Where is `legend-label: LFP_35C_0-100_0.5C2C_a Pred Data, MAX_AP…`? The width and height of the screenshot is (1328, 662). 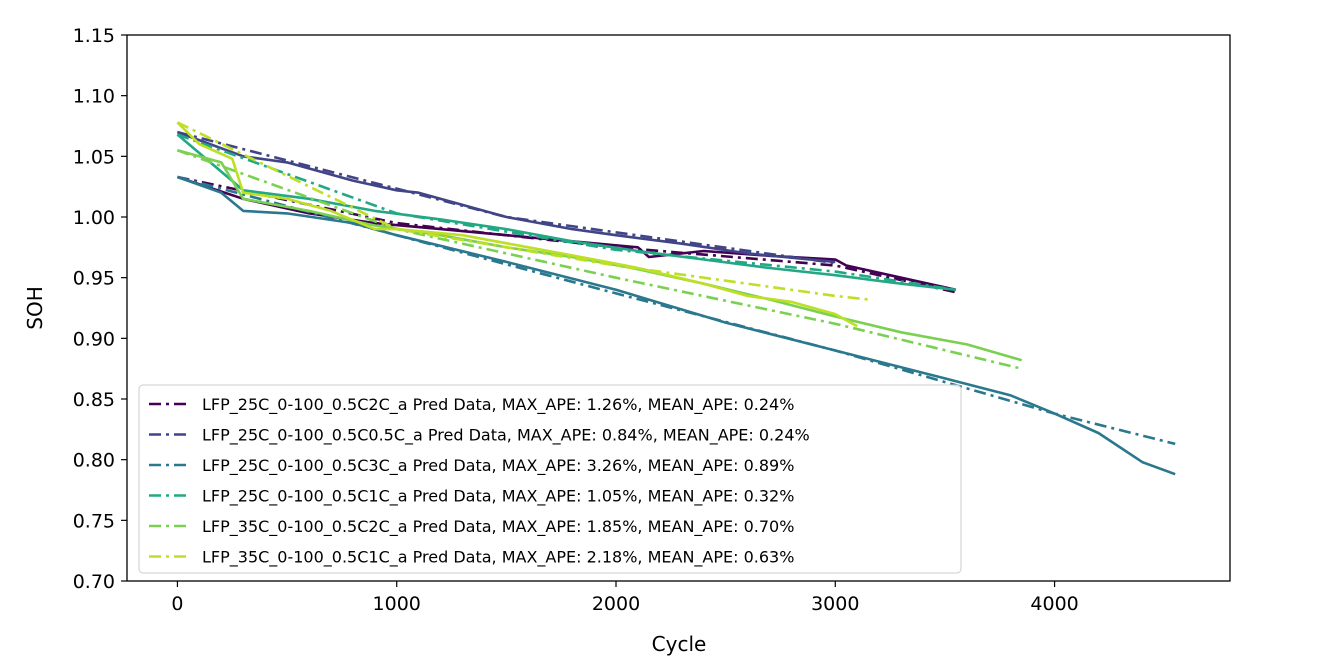
legend-label: LFP_35C_0-100_0.5C2C_a Pred Data, MAX_AP… is located at coordinates (498, 527).